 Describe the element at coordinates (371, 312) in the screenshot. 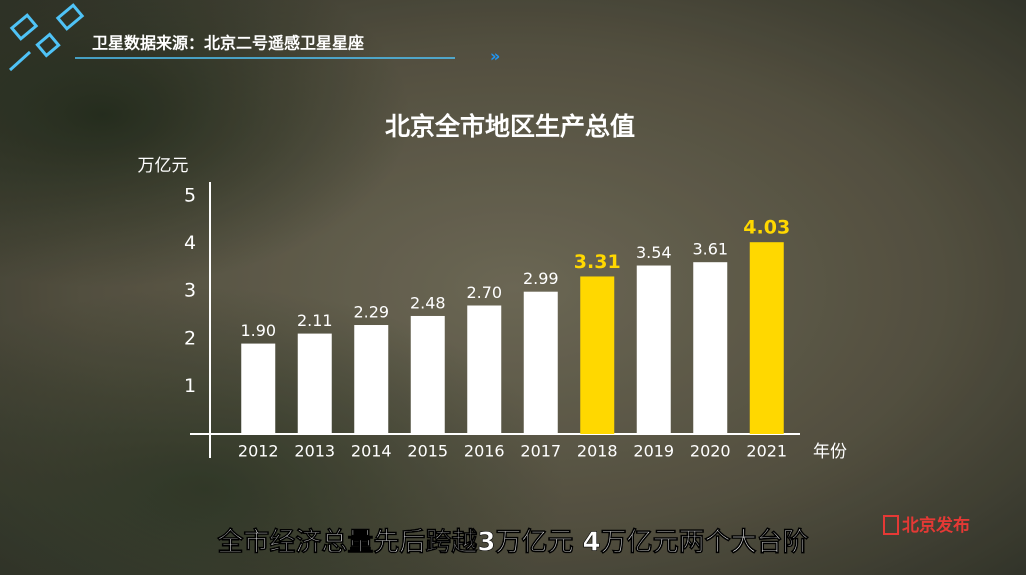

I see `value-label: 2.29` at that location.